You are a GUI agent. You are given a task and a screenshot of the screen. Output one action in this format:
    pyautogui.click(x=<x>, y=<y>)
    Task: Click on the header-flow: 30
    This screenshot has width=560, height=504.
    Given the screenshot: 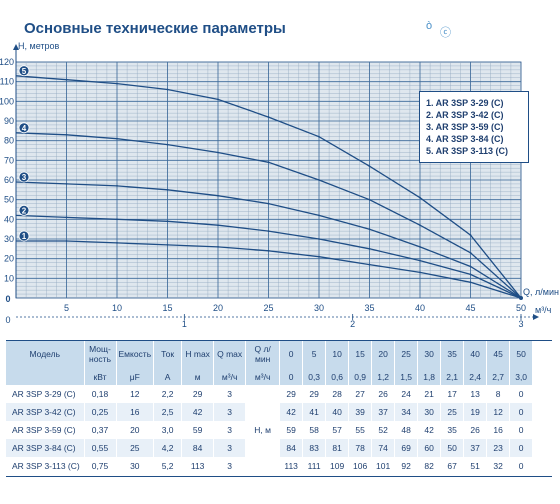 What is the action you would take?
    pyautogui.click(x=429, y=354)
    